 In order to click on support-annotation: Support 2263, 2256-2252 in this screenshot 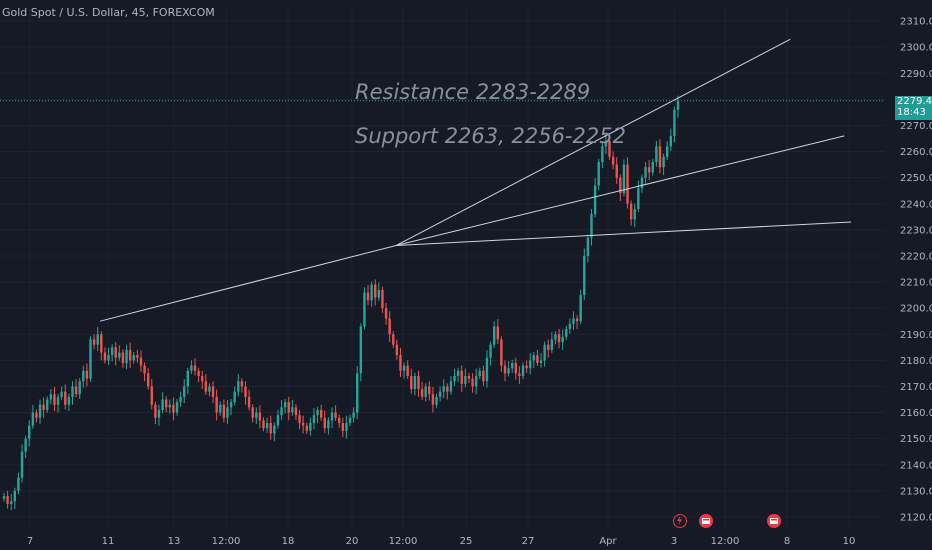, I will do `click(490, 136)`.